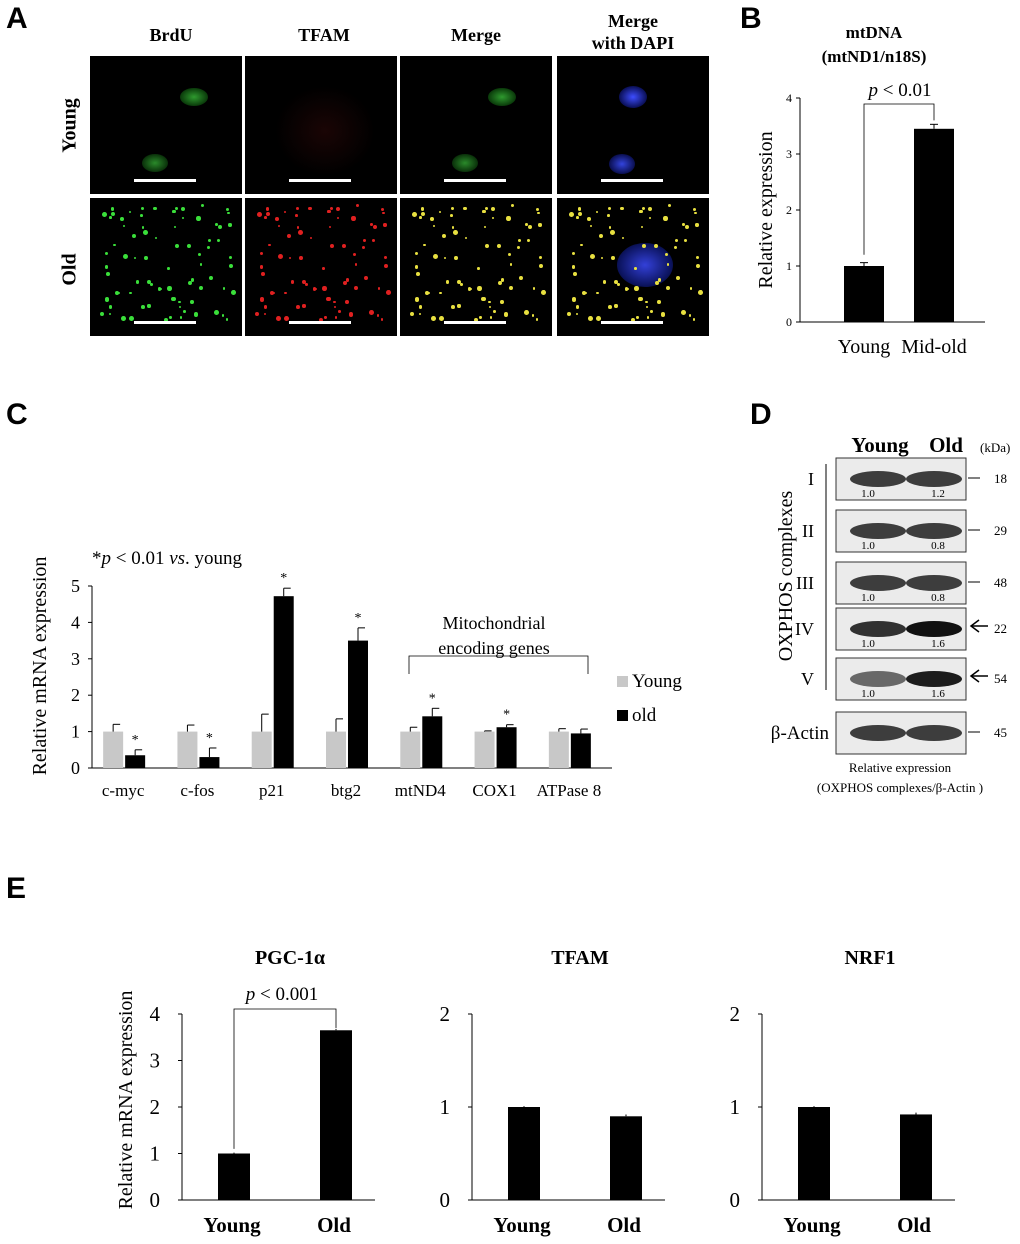 This screenshot has height=1244, width=1020. Describe the element at coordinates (166, 267) in the screenshot. I see `micrograph-old-brdu` at that location.